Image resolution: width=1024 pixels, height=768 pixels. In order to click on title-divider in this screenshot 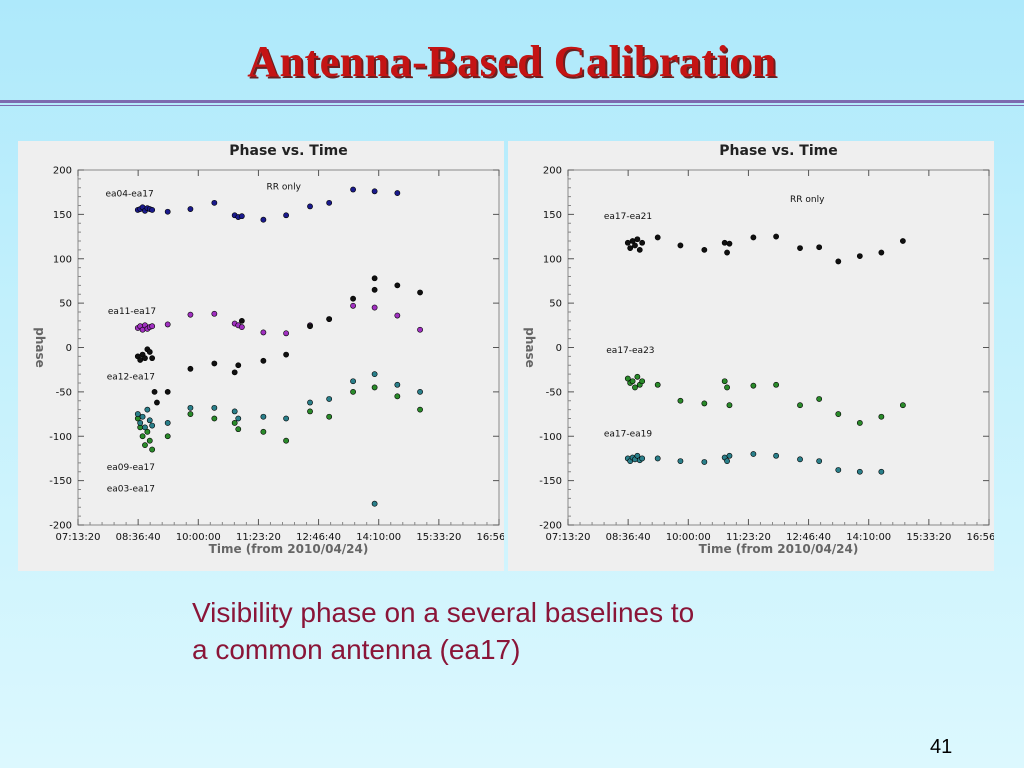, I will do `click(512, 101)`.